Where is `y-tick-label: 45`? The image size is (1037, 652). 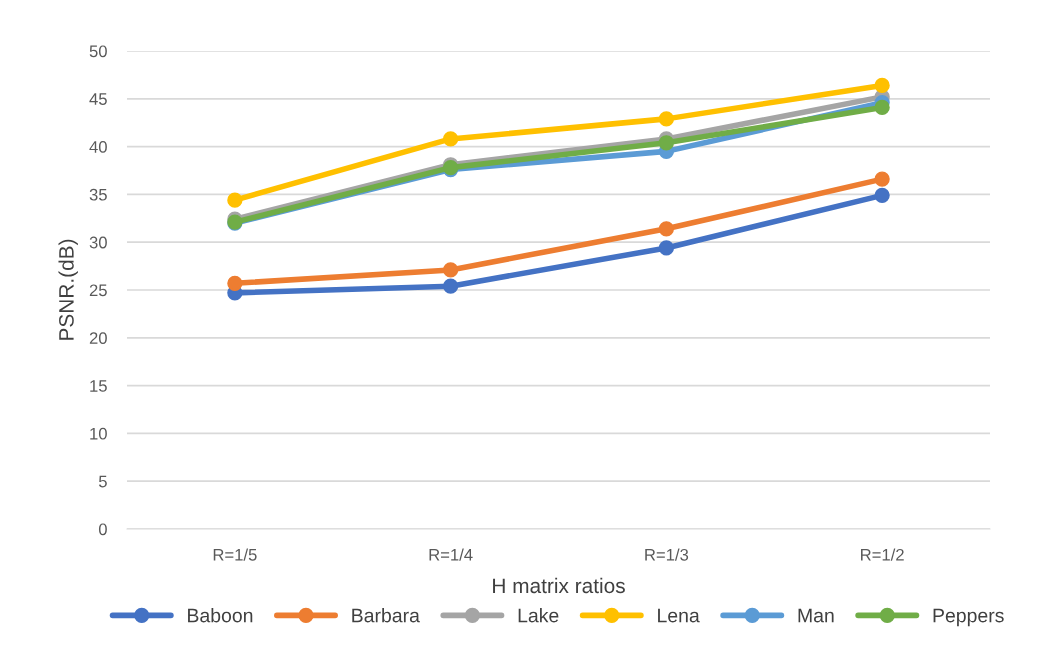
y-tick-label: 45 is located at coordinates (98, 99).